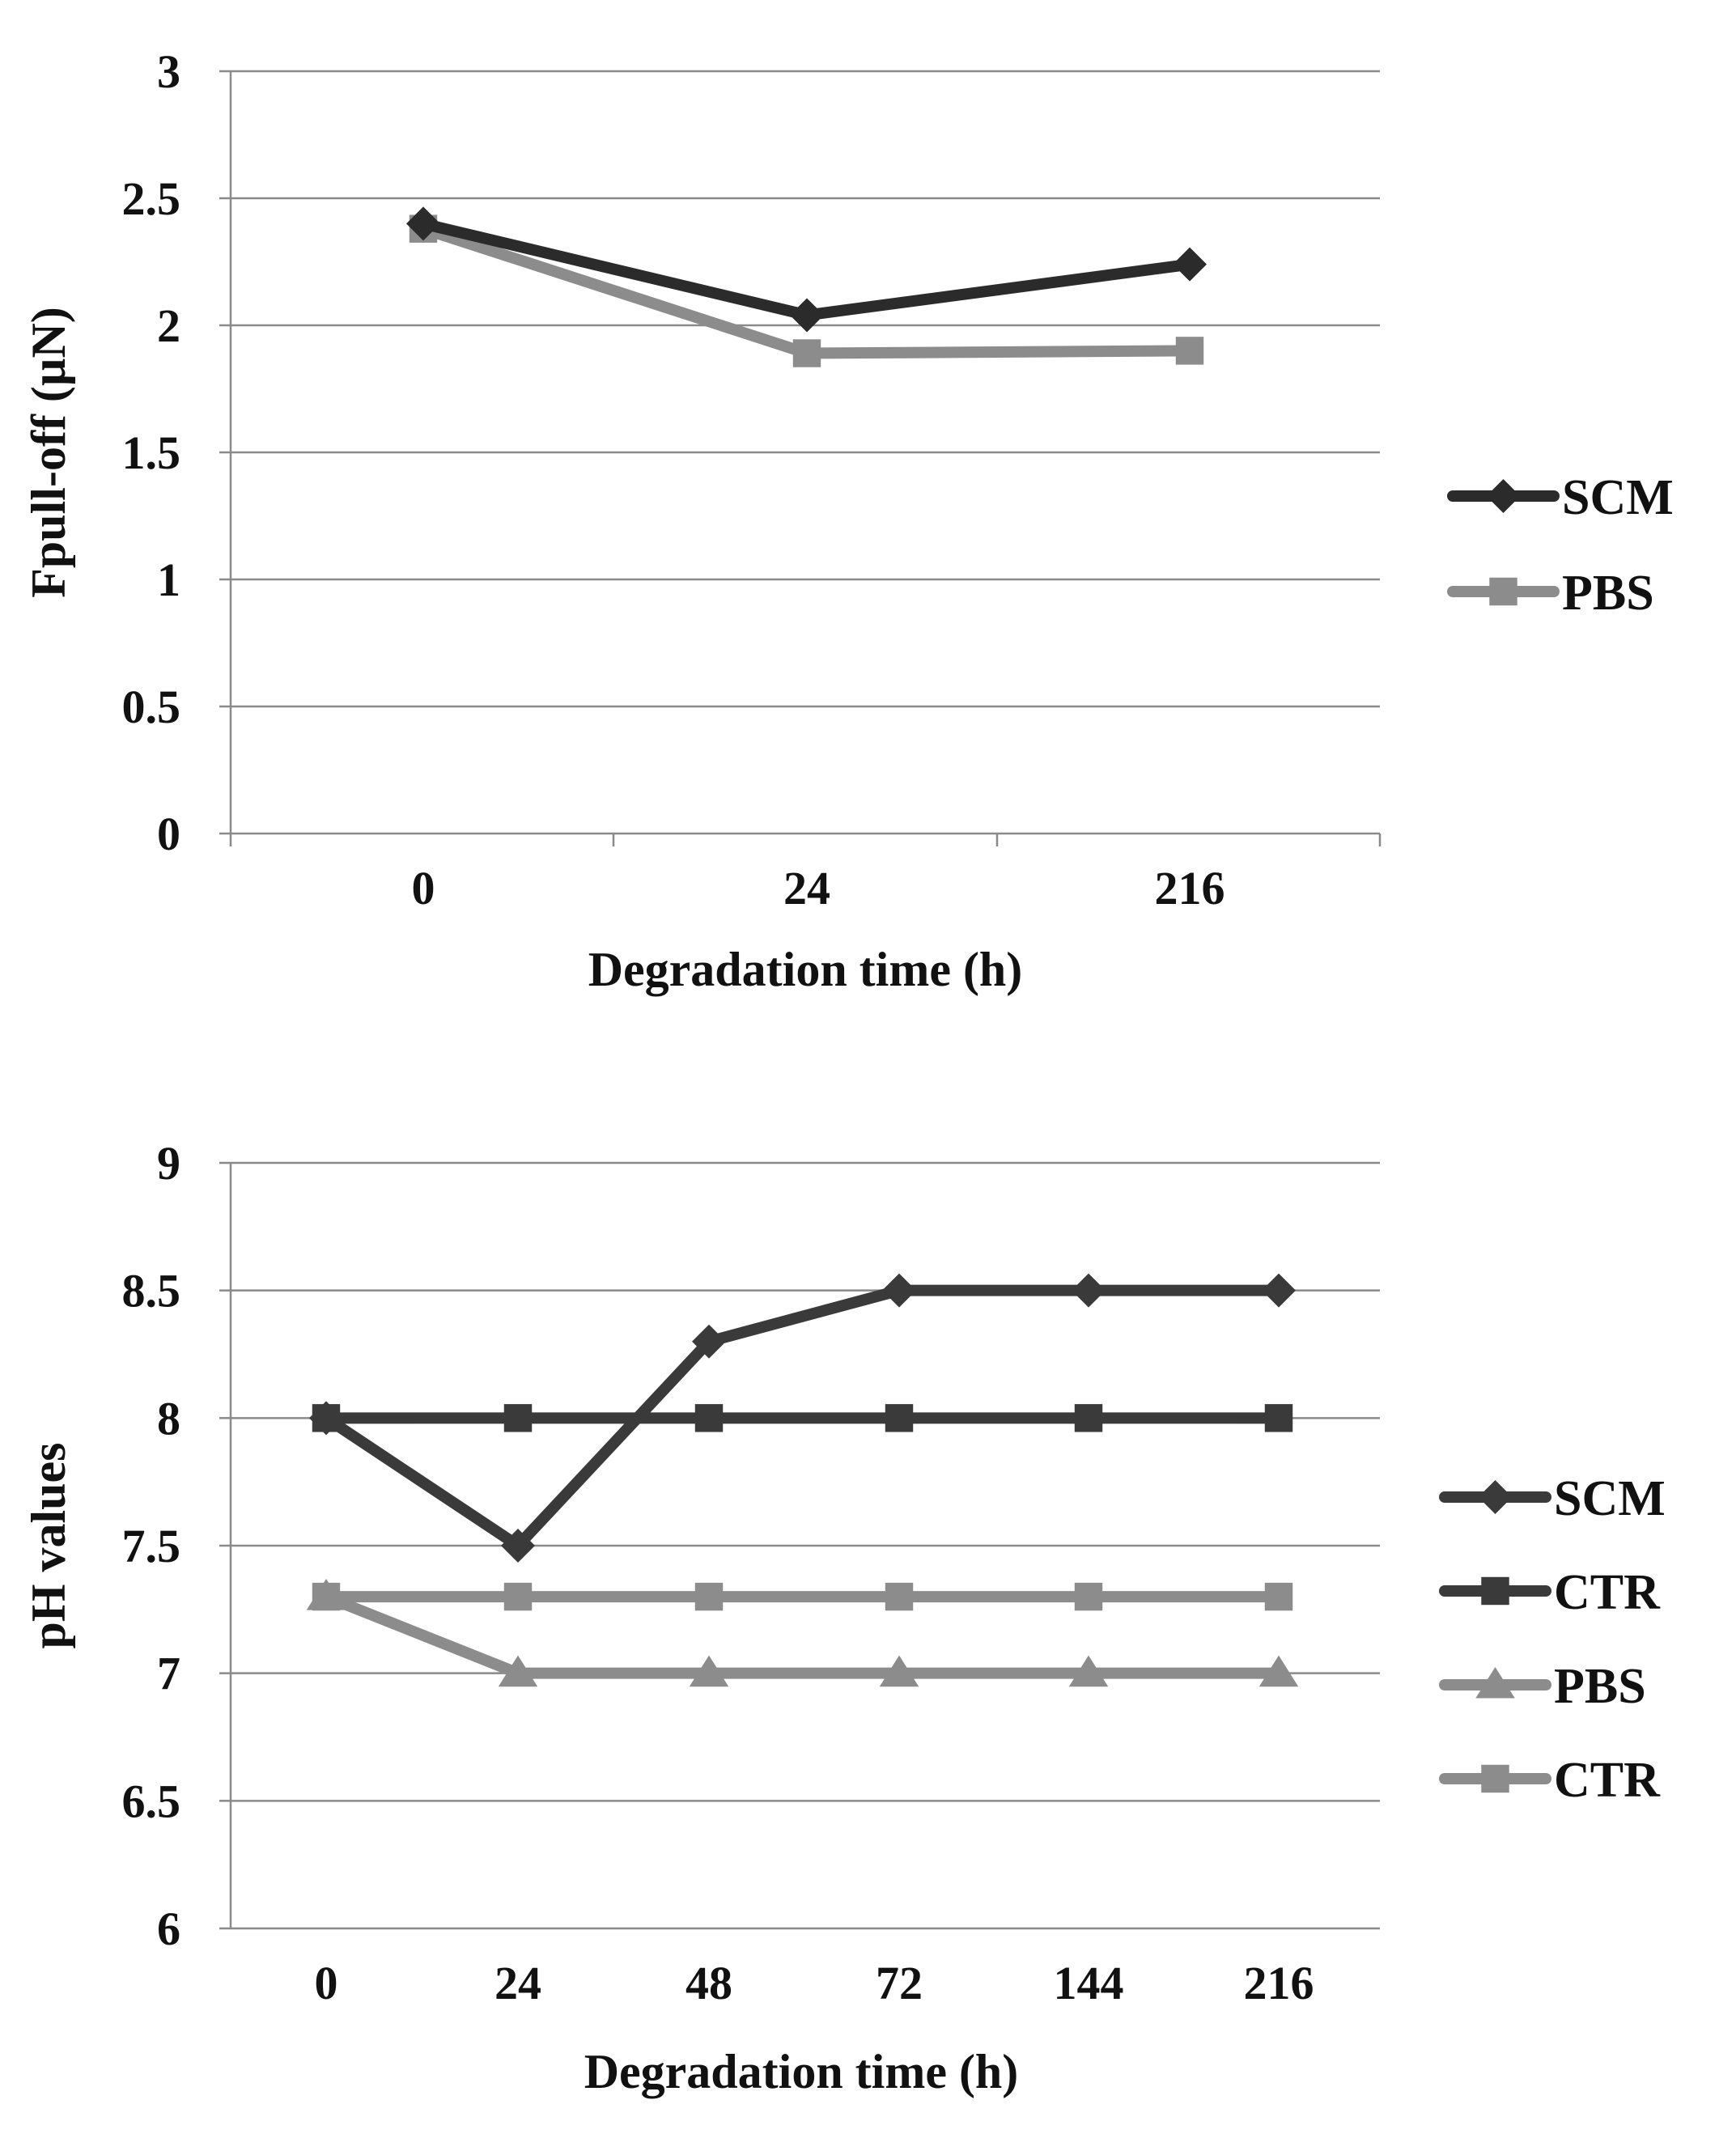 This screenshot has width=1736, height=2155. Describe the element at coordinates (168, 71) in the screenshot. I see `y-tick-label: 3` at that location.